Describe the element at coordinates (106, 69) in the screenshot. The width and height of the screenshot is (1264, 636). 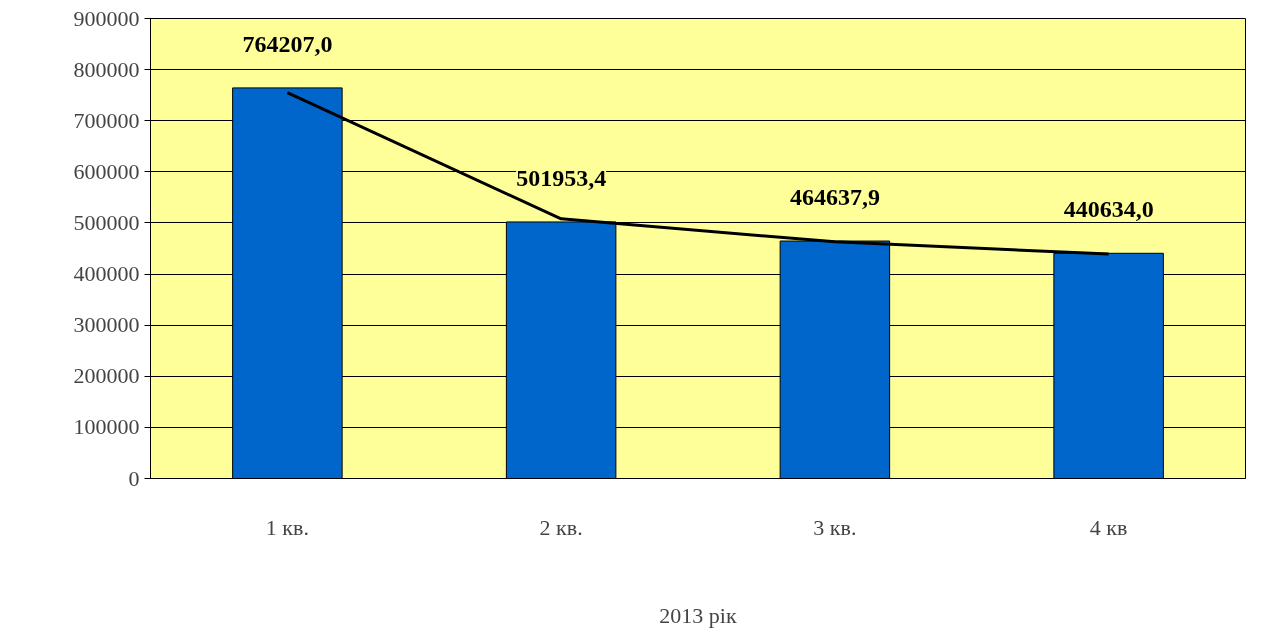
I see `y-tick-label: 800000` at that location.